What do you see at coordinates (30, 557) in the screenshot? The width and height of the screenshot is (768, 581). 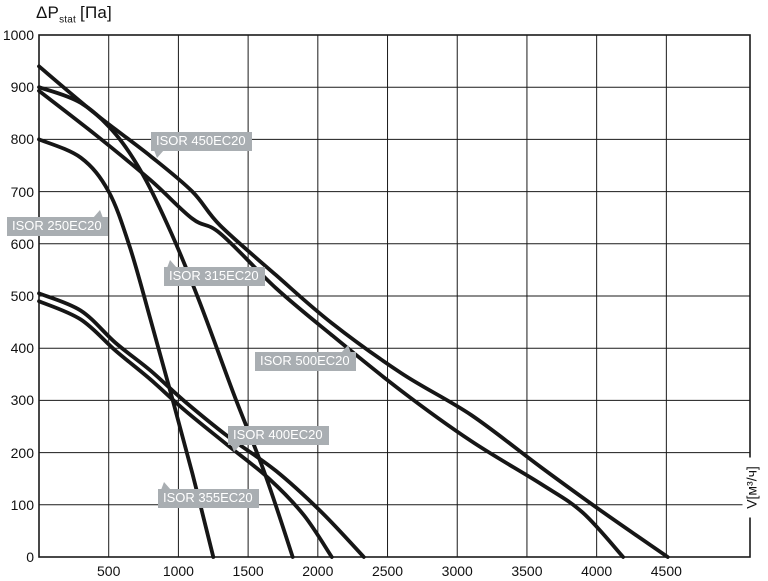 I see `y-tick-label: 0` at bounding box center [30, 557].